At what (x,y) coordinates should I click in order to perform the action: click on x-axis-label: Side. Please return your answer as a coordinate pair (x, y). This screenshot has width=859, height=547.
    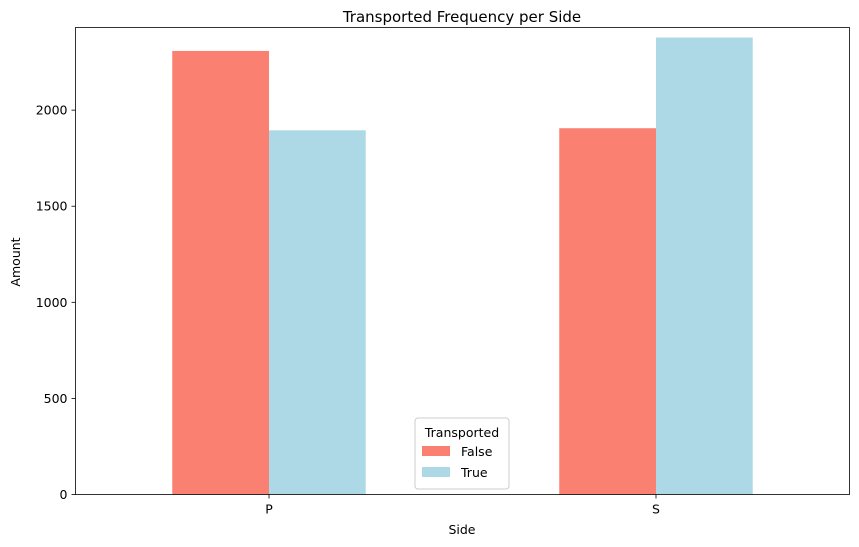
    Looking at the image, I should click on (461, 529).